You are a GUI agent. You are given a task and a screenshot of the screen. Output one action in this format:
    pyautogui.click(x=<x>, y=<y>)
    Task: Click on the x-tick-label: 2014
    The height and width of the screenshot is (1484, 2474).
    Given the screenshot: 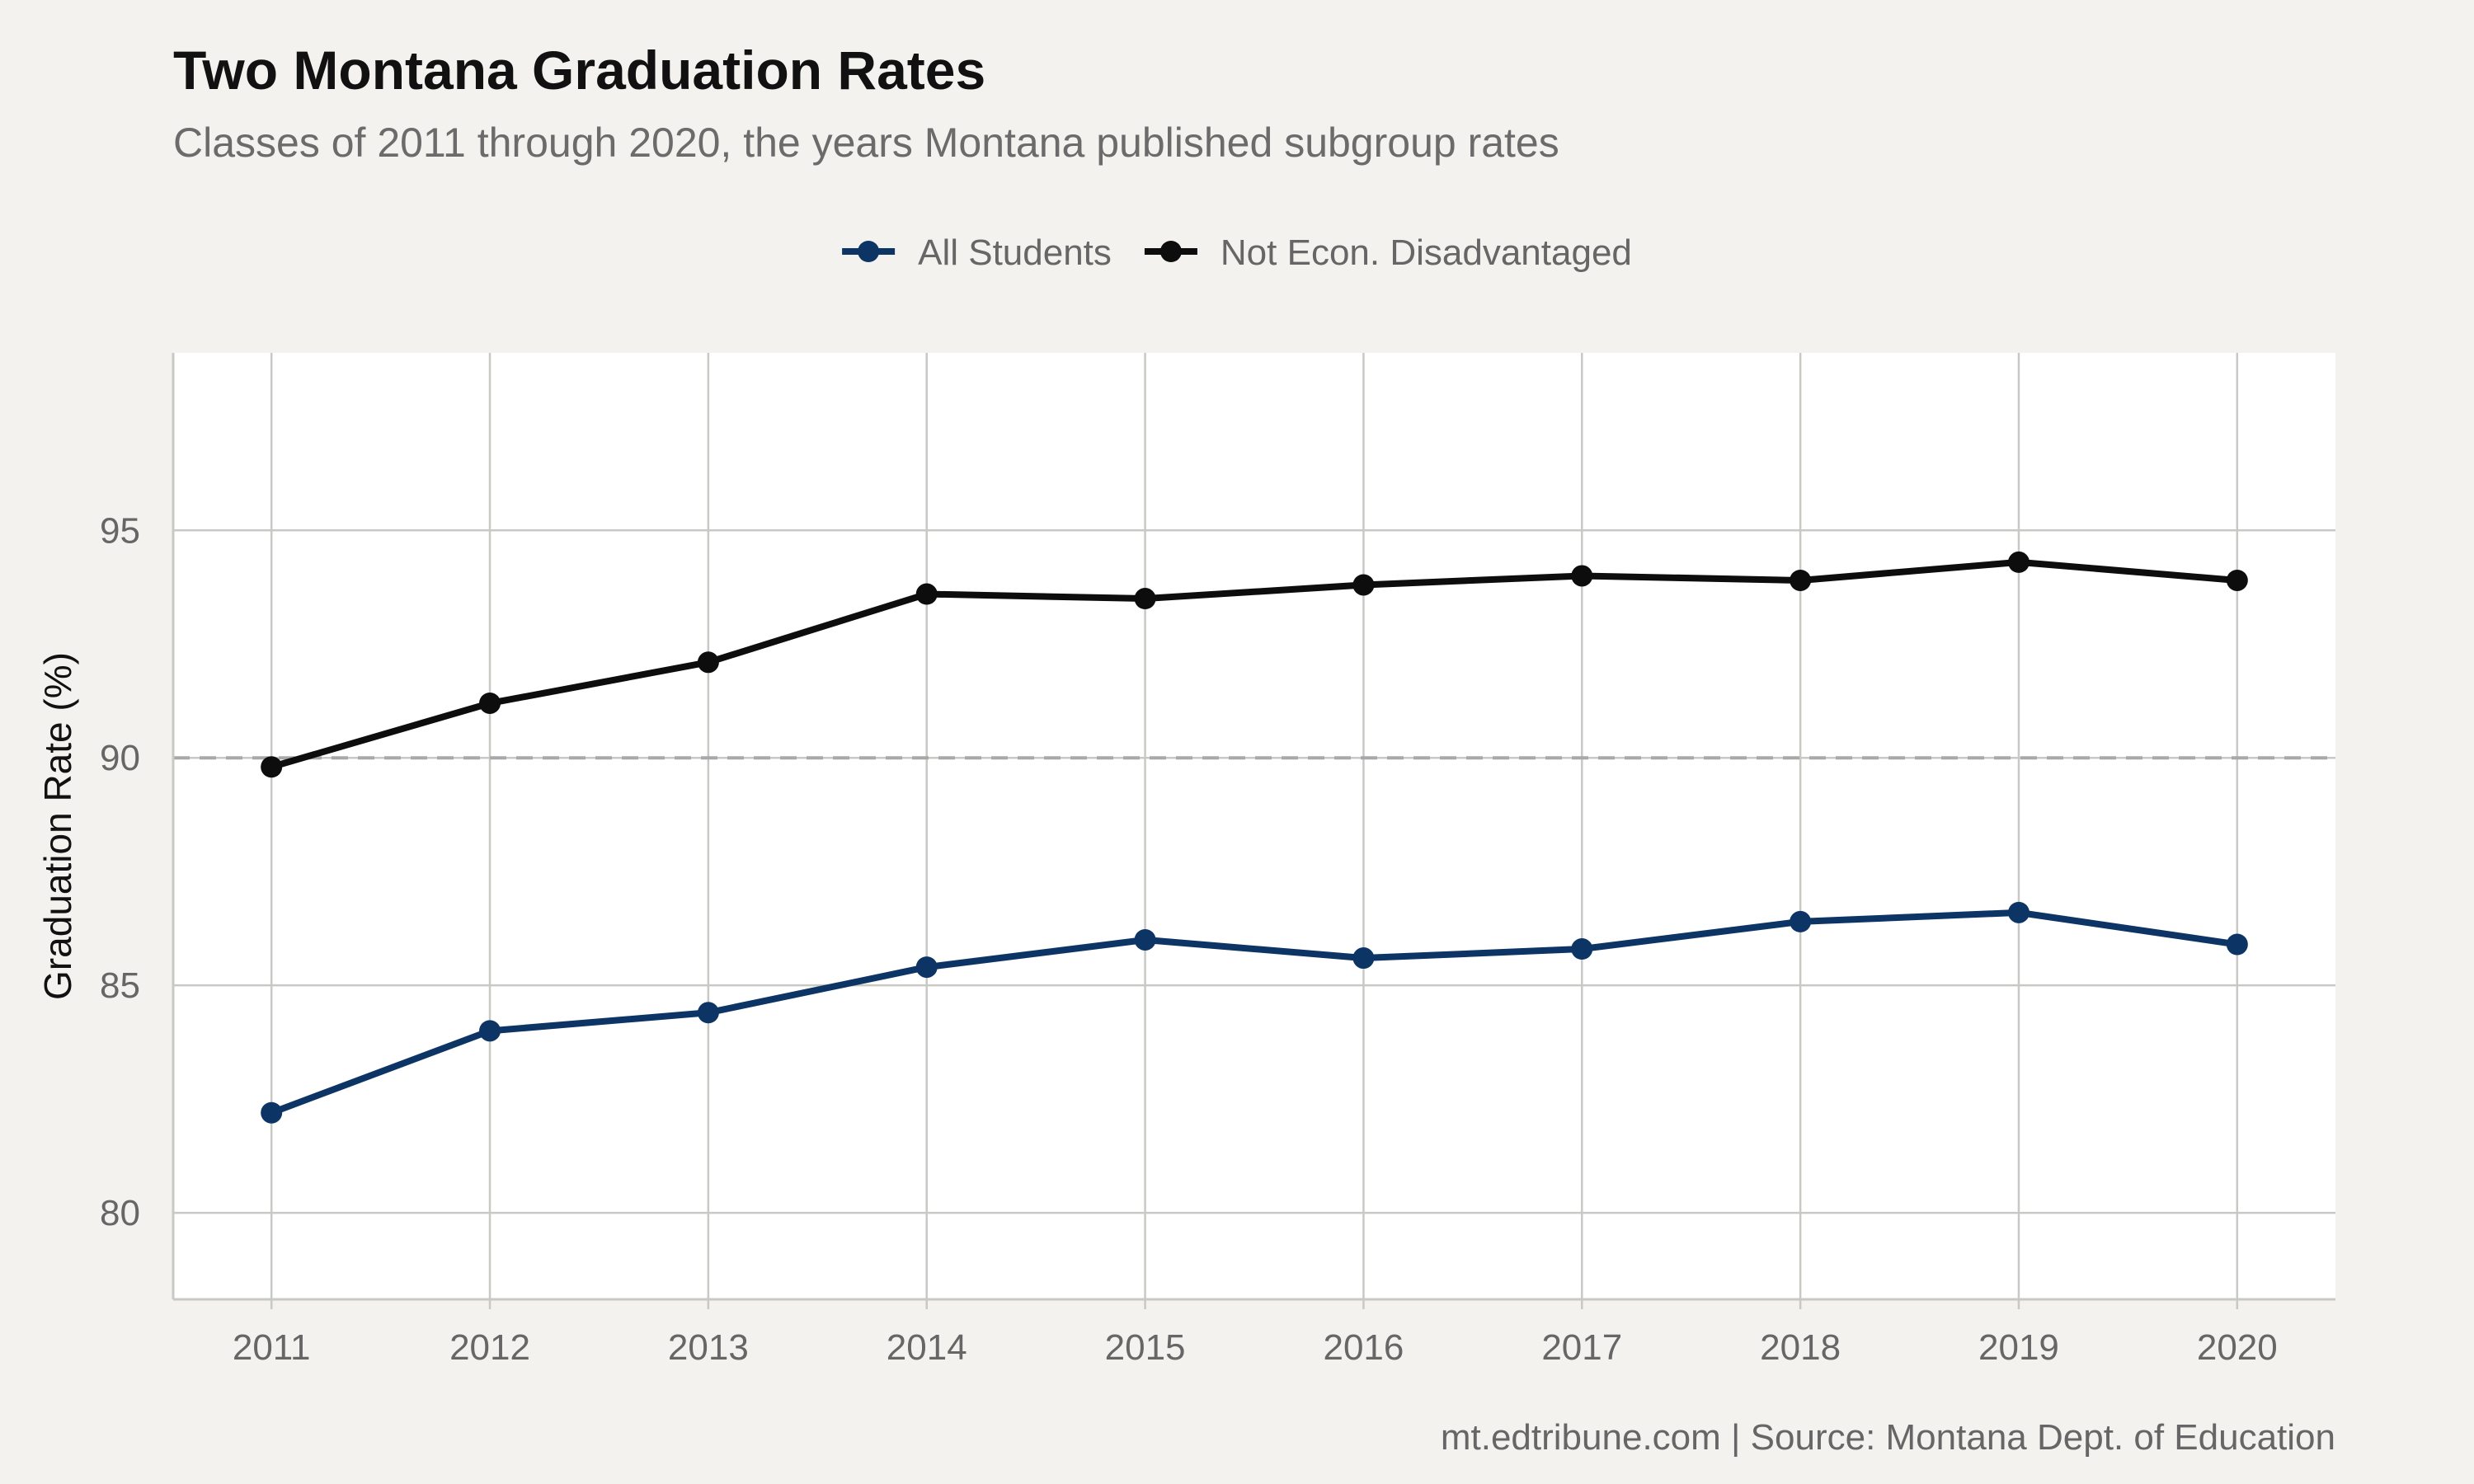 What is the action you would take?
    pyautogui.click(x=927, y=1347)
    